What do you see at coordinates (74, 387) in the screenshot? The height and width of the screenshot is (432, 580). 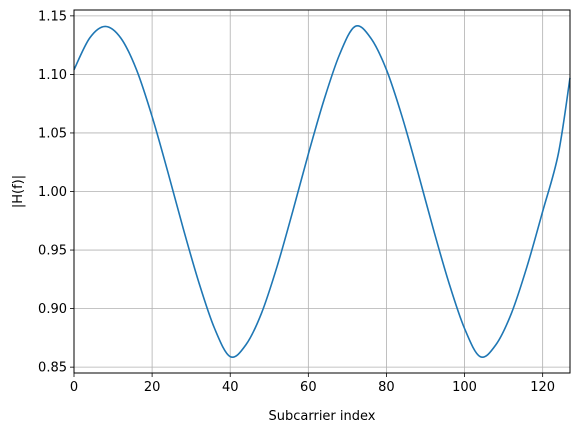 I see `x-tick-label: 0` at bounding box center [74, 387].